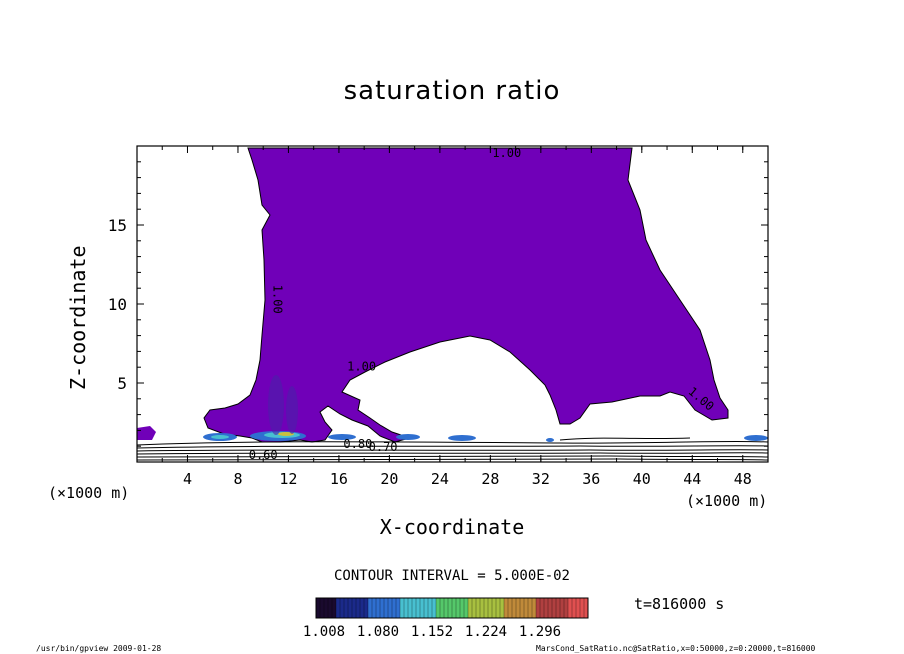 The width and height of the screenshot is (904, 654). I want to click on y-tick-label: 15, so click(117, 225).